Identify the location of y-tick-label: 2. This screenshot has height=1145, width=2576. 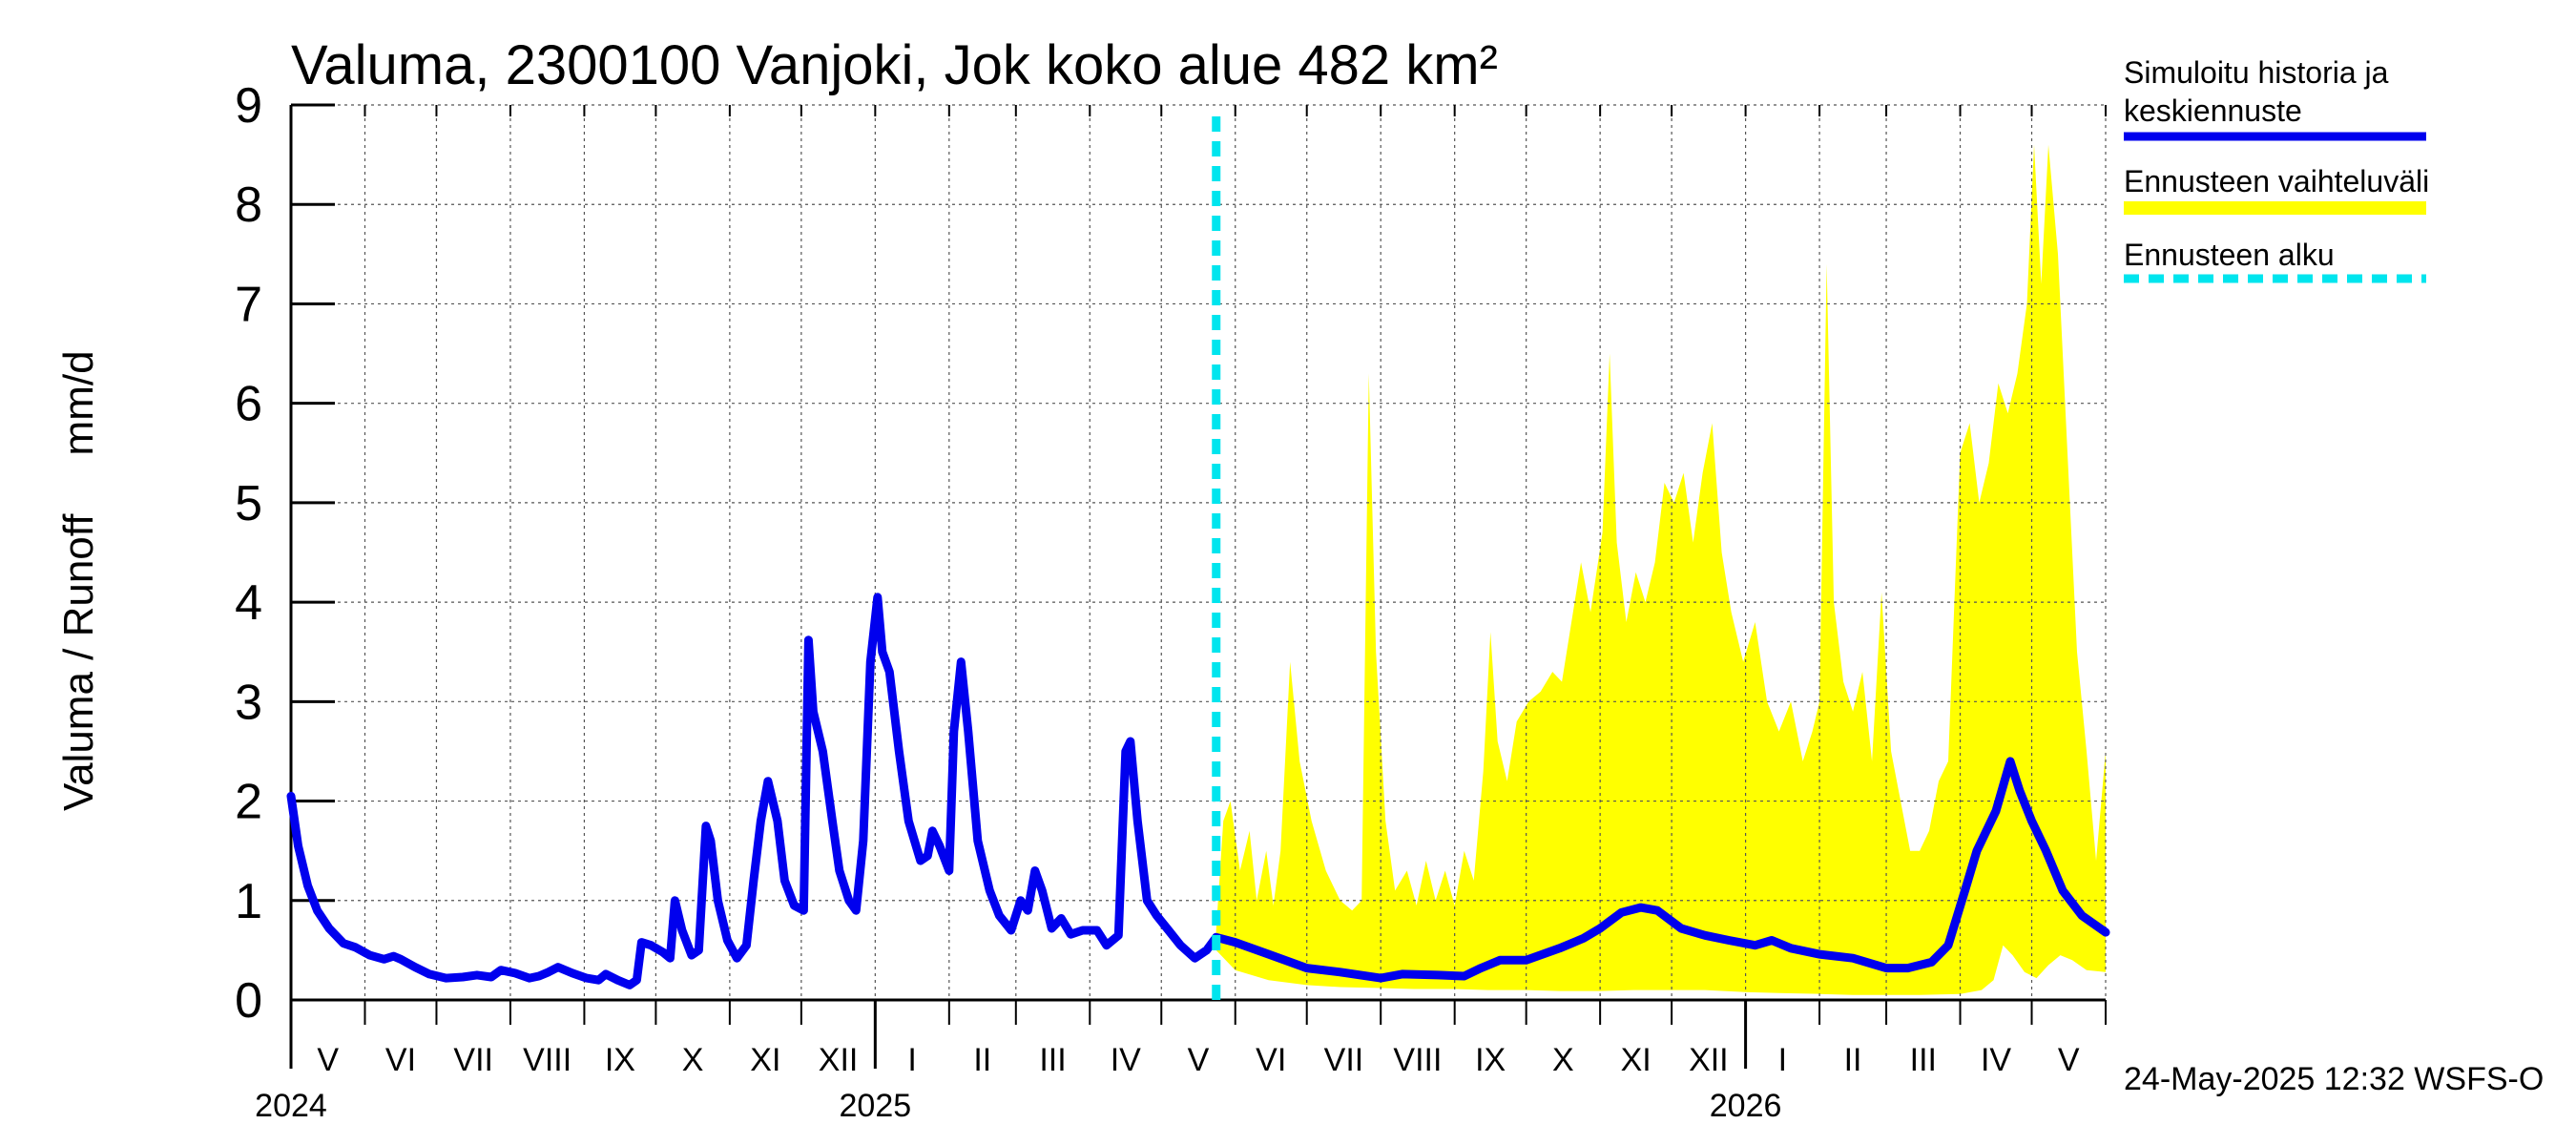
(248, 802).